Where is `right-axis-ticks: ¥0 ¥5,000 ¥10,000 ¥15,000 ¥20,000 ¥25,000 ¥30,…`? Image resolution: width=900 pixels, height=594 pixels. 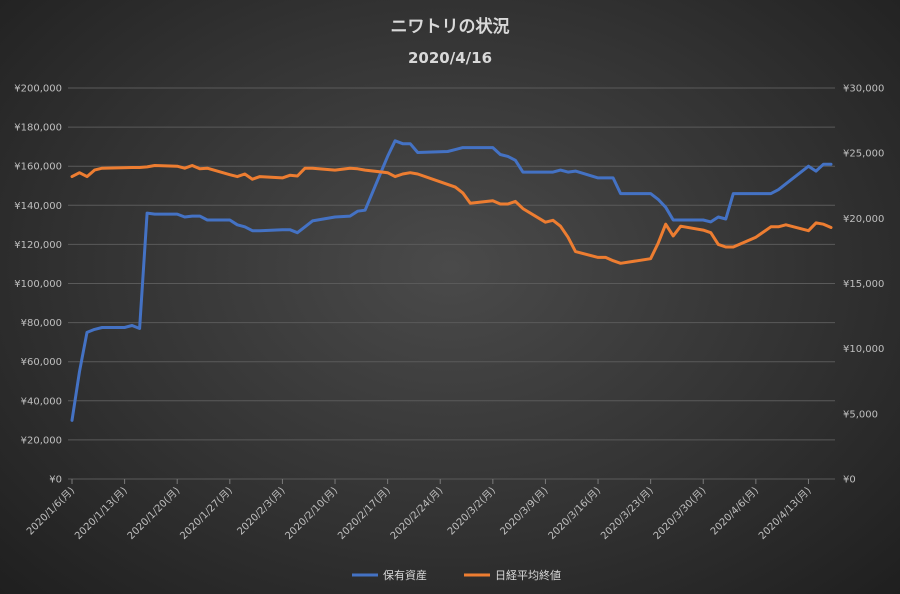 right-axis-ticks: ¥0 ¥5,000 ¥10,000 ¥15,000 ¥20,000 ¥25,000 ¥30,… is located at coordinates (863, 285).